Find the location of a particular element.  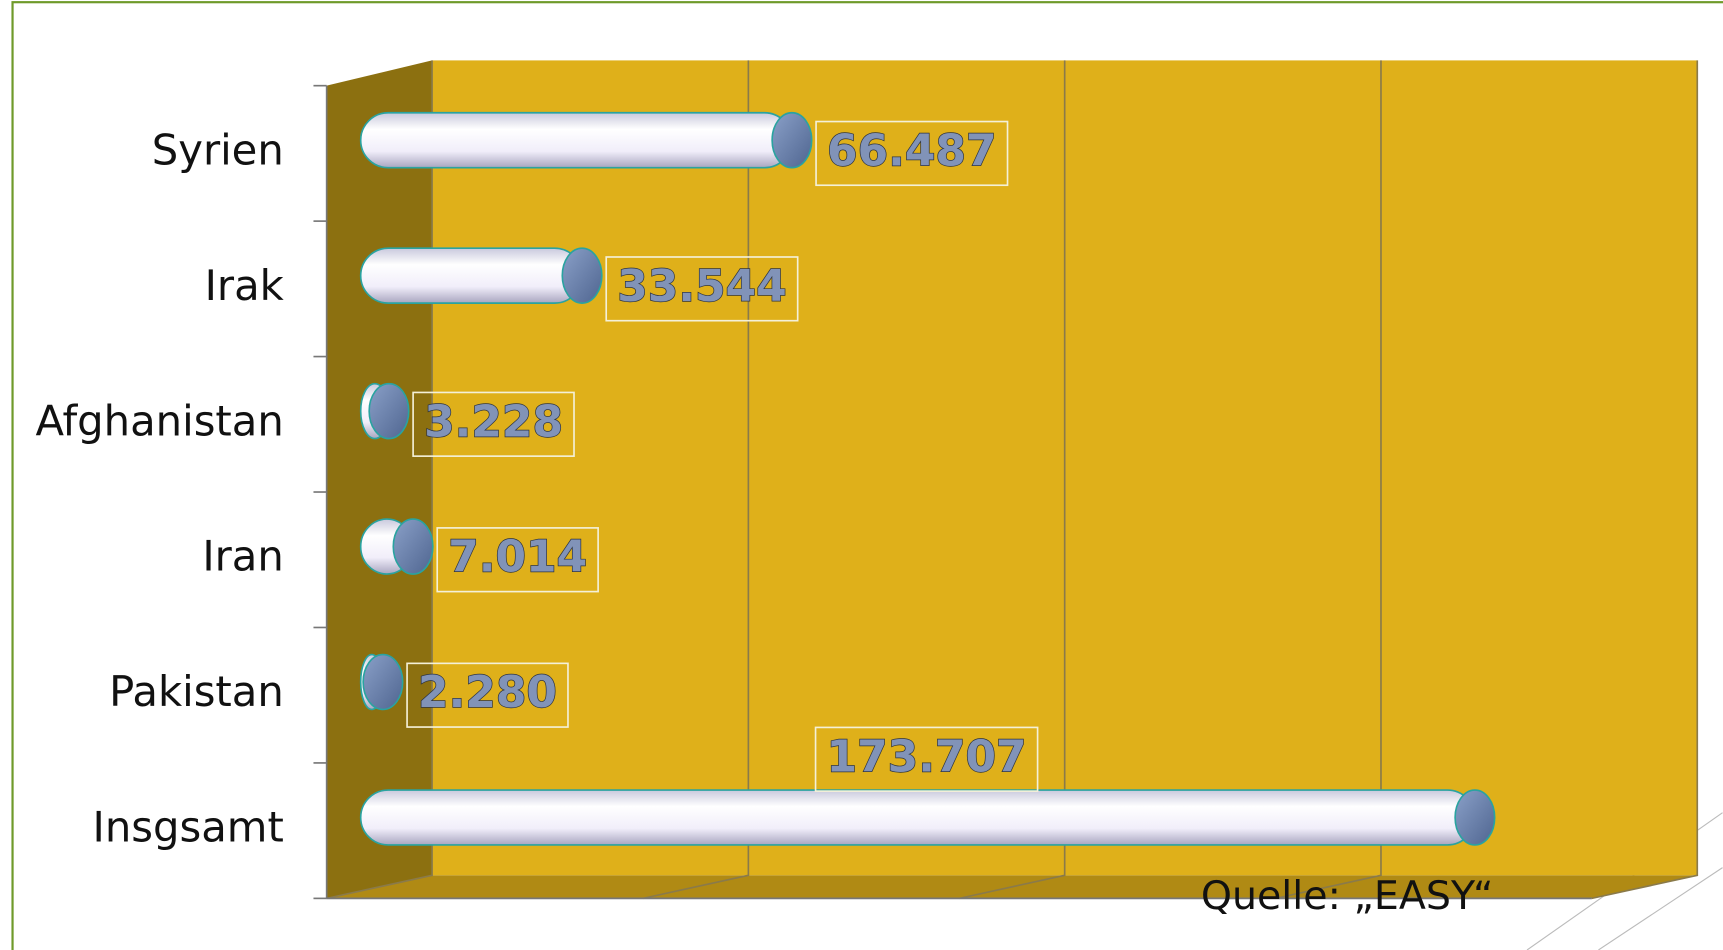

value-label: 7.014 is located at coordinates (517, 557).